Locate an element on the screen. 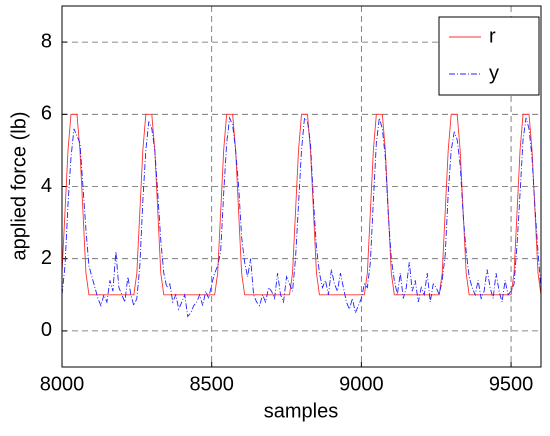 The width and height of the screenshot is (550, 436). y-tick-label: 0 is located at coordinates (46, 330).